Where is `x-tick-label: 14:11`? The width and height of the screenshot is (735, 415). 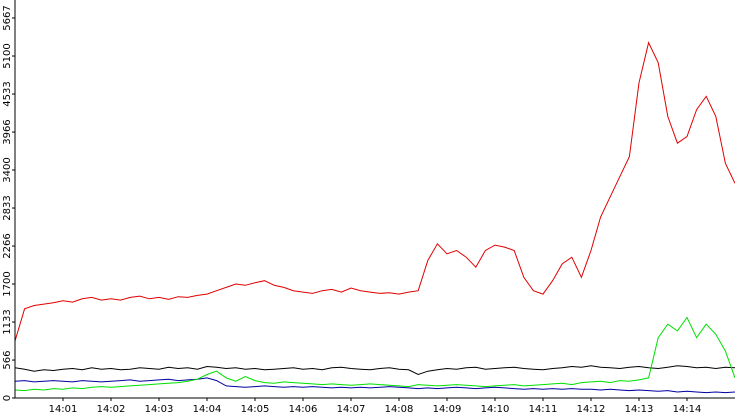
x-tick-label: 14:11 is located at coordinates (543, 409).